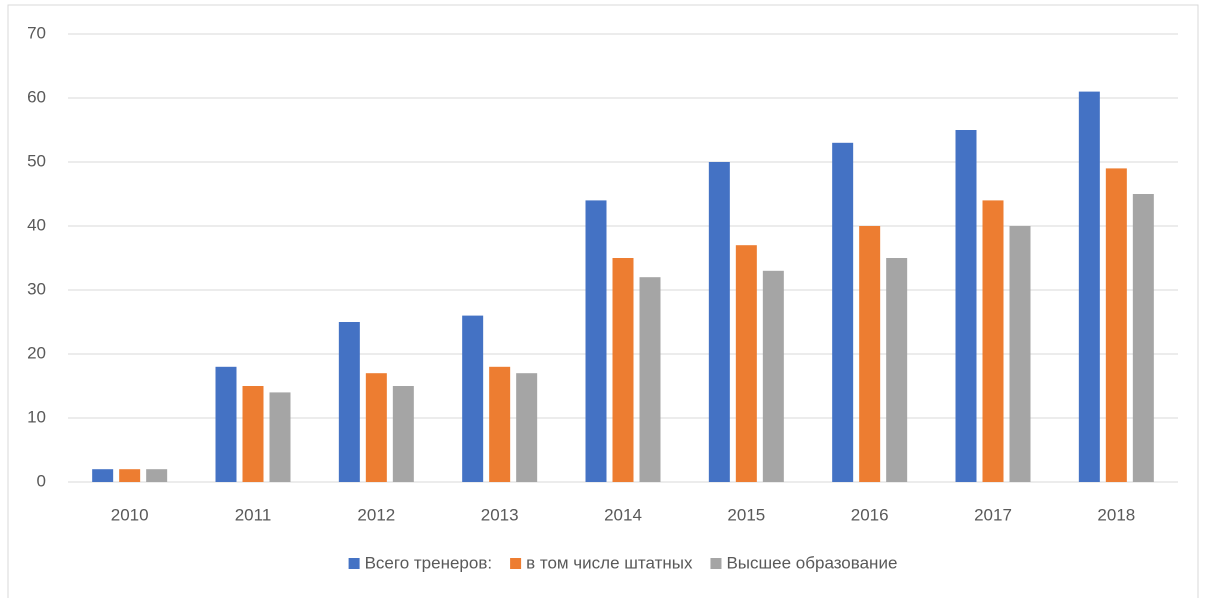 This screenshot has height=603, width=1206. Describe the element at coordinates (376, 514) in the screenshot. I see `x-tick-label: 2012` at that location.